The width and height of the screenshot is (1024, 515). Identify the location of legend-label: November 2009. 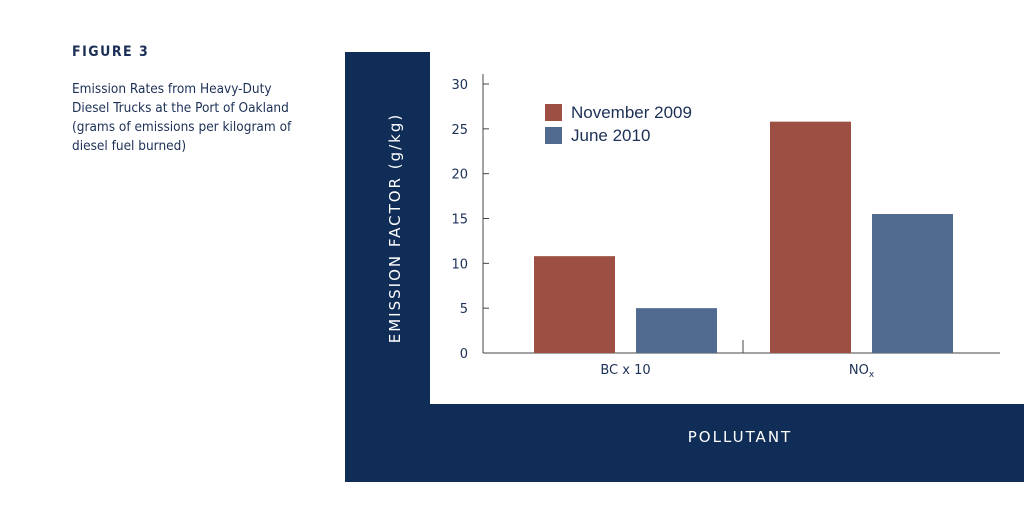
(631, 112).